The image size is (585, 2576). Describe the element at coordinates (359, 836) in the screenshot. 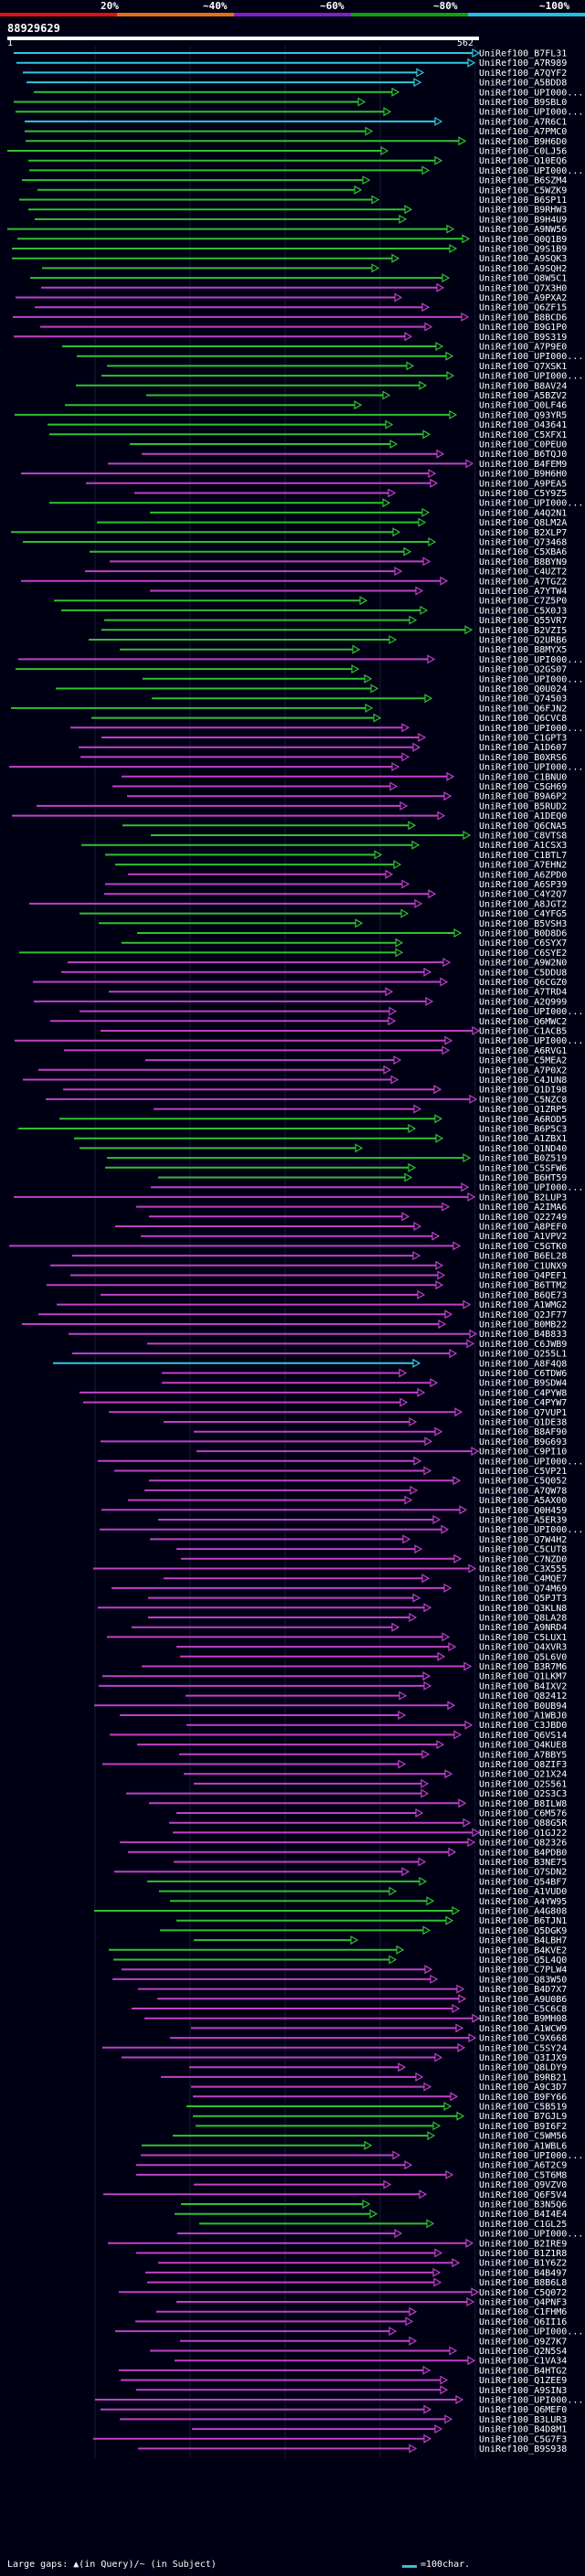

I see `hit-row: UniRef100_C8VTS8` at that location.